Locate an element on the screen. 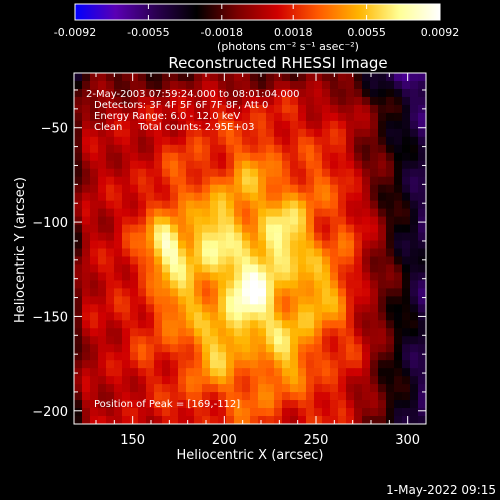 The height and width of the screenshot is (500, 500). x-tick-label: 300 is located at coordinates (407, 440).